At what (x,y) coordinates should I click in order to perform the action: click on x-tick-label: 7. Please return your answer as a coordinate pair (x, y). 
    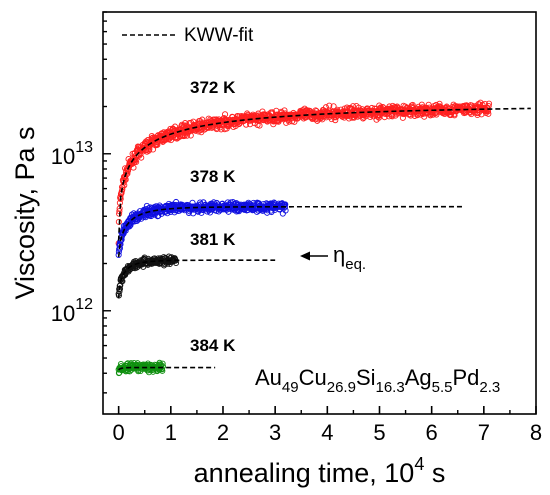
    Looking at the image, I should click on (484, 432).